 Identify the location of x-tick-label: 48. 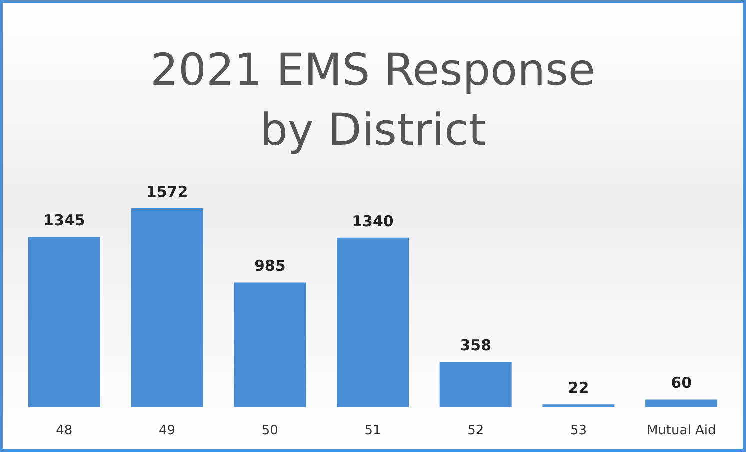
(64, 431).